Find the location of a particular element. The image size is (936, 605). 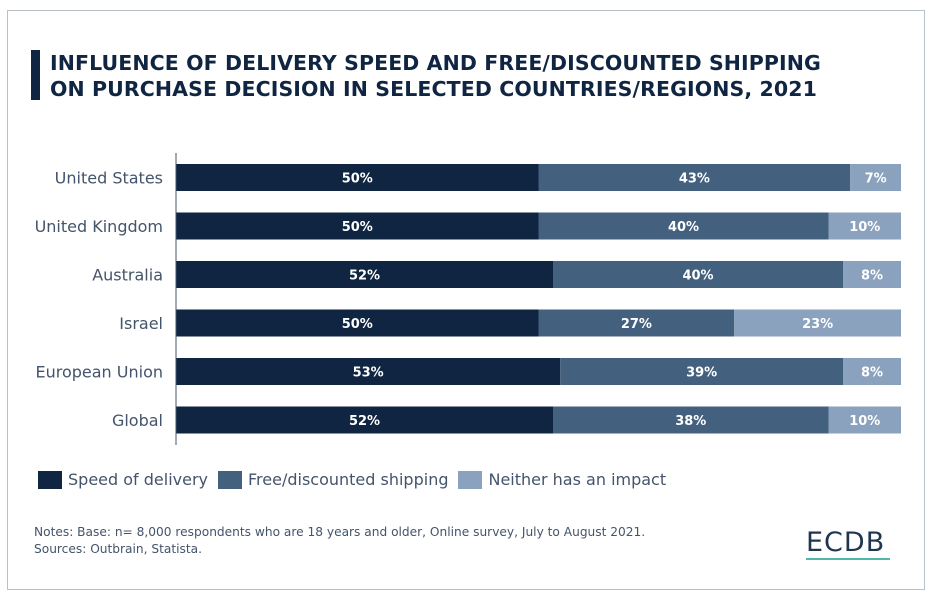

notes-sources: Sources: Outbrain, Statista. is located at coordinates (118, 549).